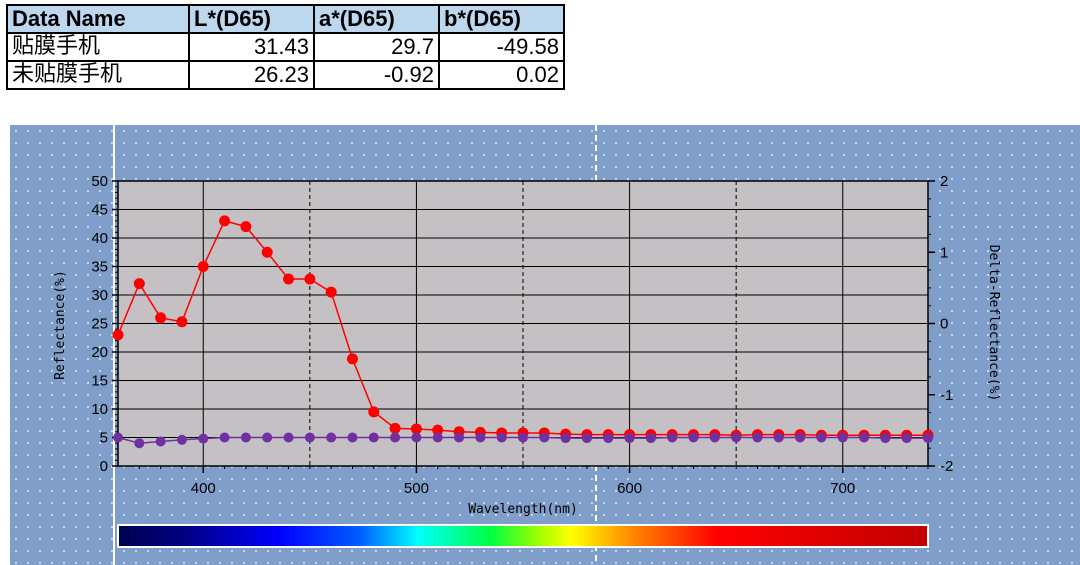 The height and width of the screenshot is (565, 1080). I want to click on y-tick-label: 25, so click(99, 324).